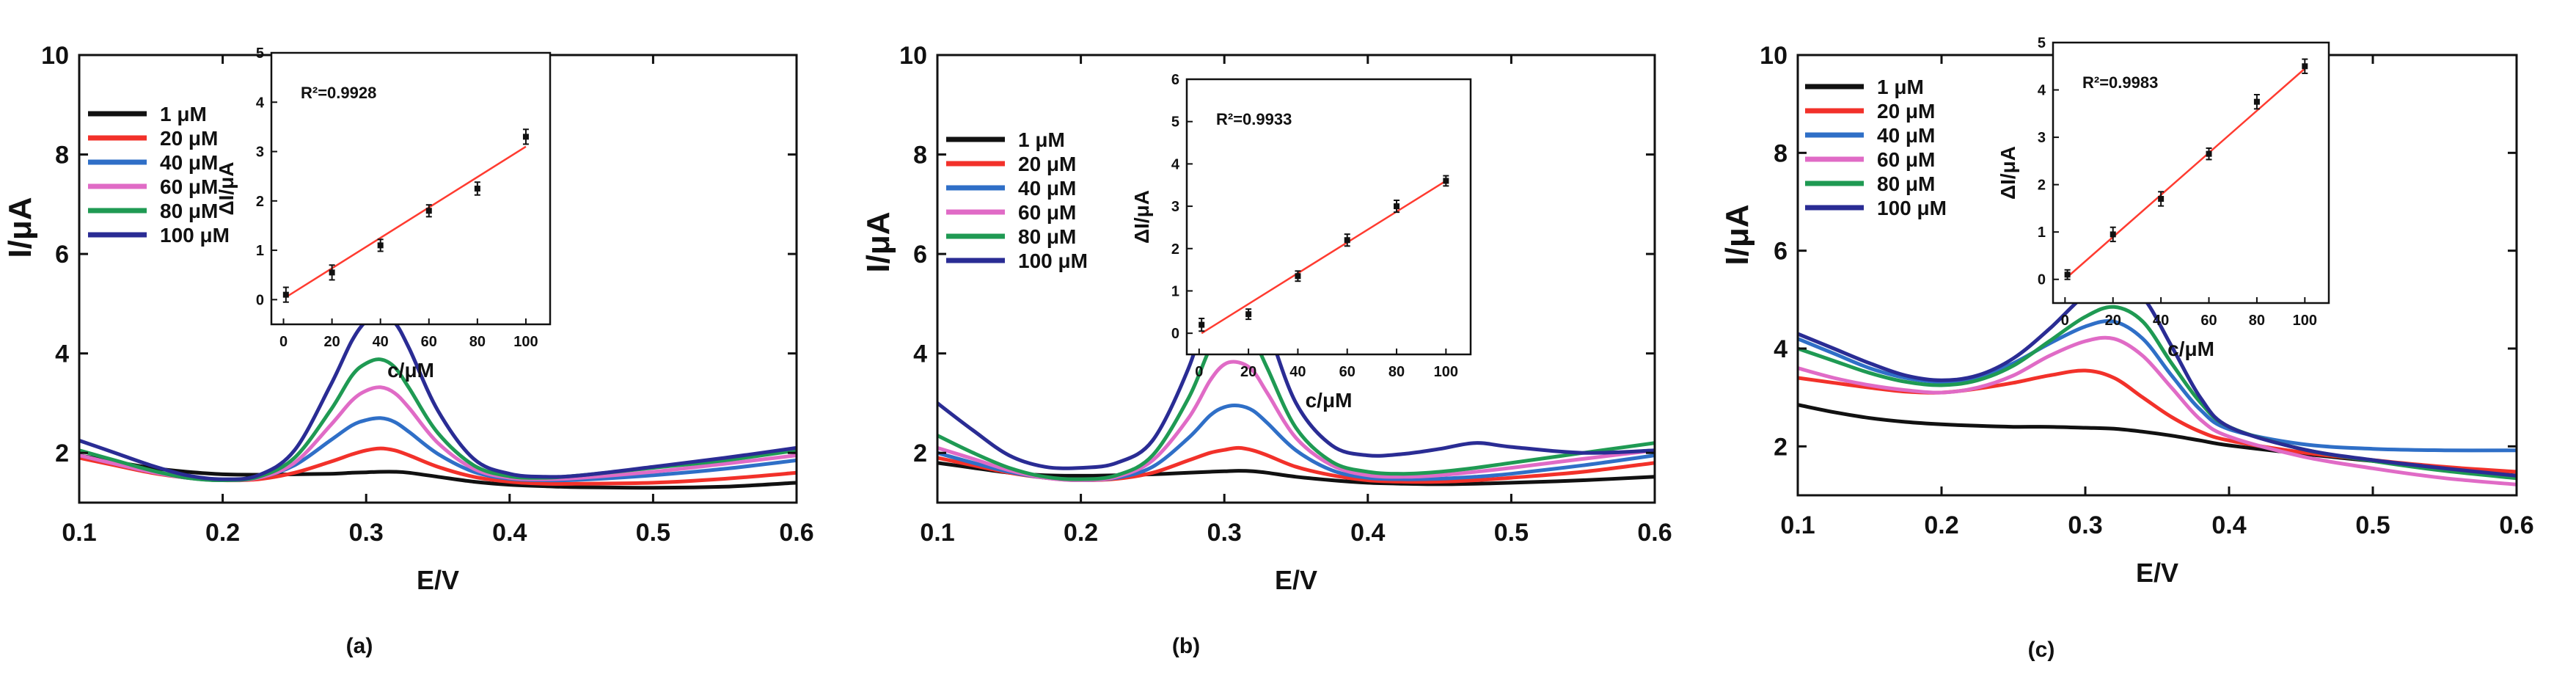  I want to click on inset-x-tick-label: 0, so click(2065, 321).